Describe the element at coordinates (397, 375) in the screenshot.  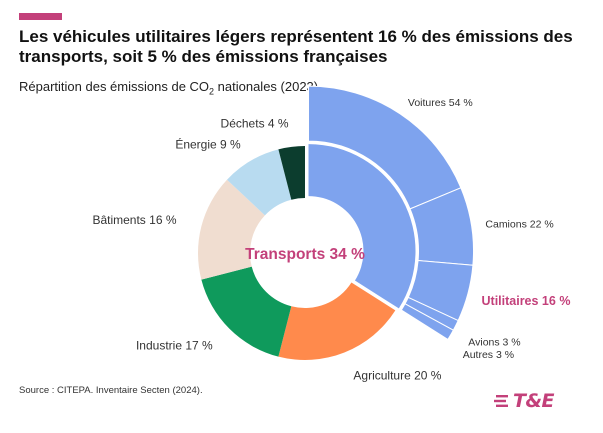
I see `label-agriculture: Agriculture 20 %` at that location.